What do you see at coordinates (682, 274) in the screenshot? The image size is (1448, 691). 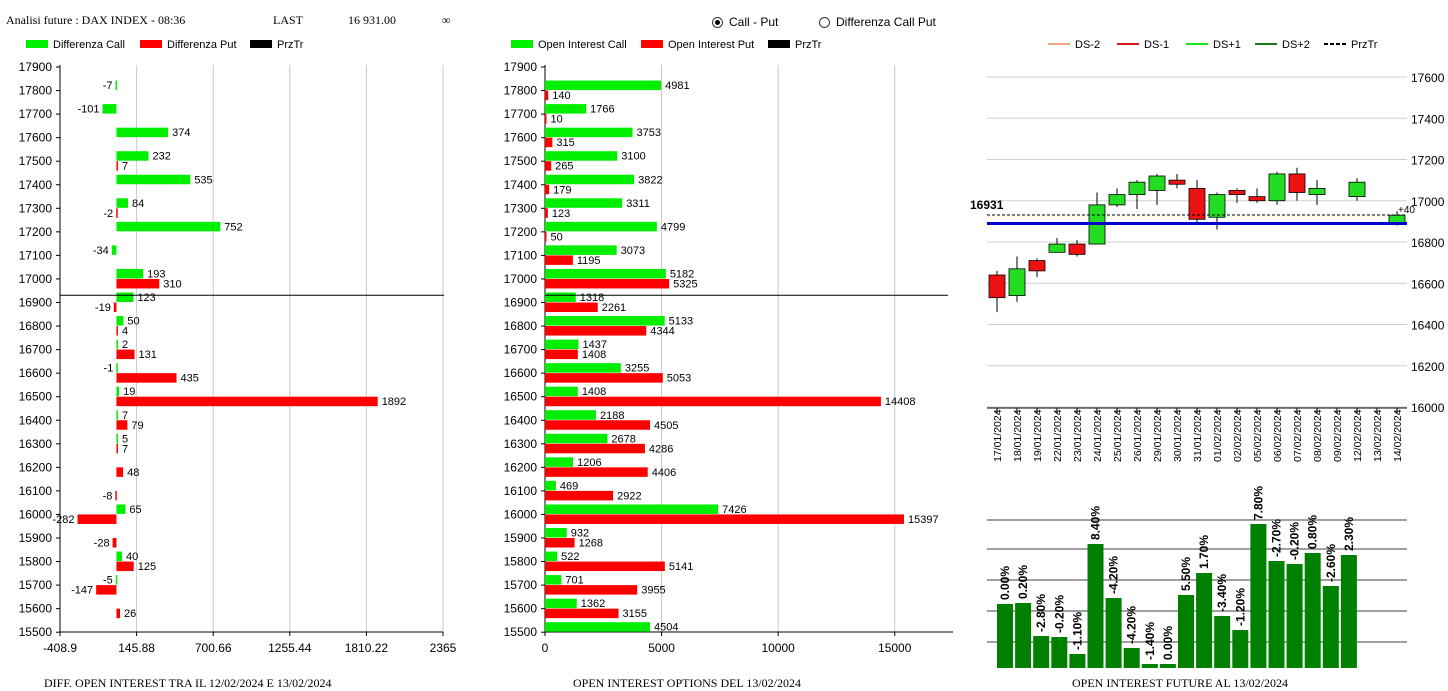 I see `data-label: 5182` at bounding box center [682, 274].